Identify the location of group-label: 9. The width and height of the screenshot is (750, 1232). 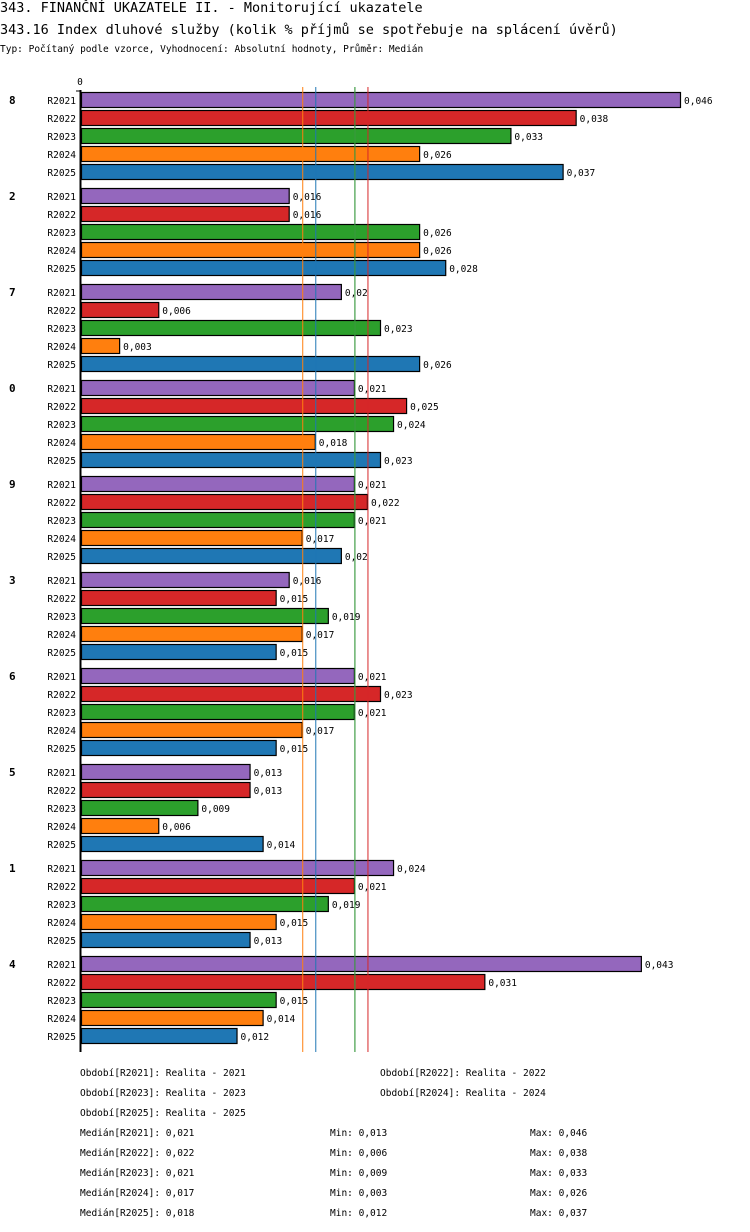
(12, 484).